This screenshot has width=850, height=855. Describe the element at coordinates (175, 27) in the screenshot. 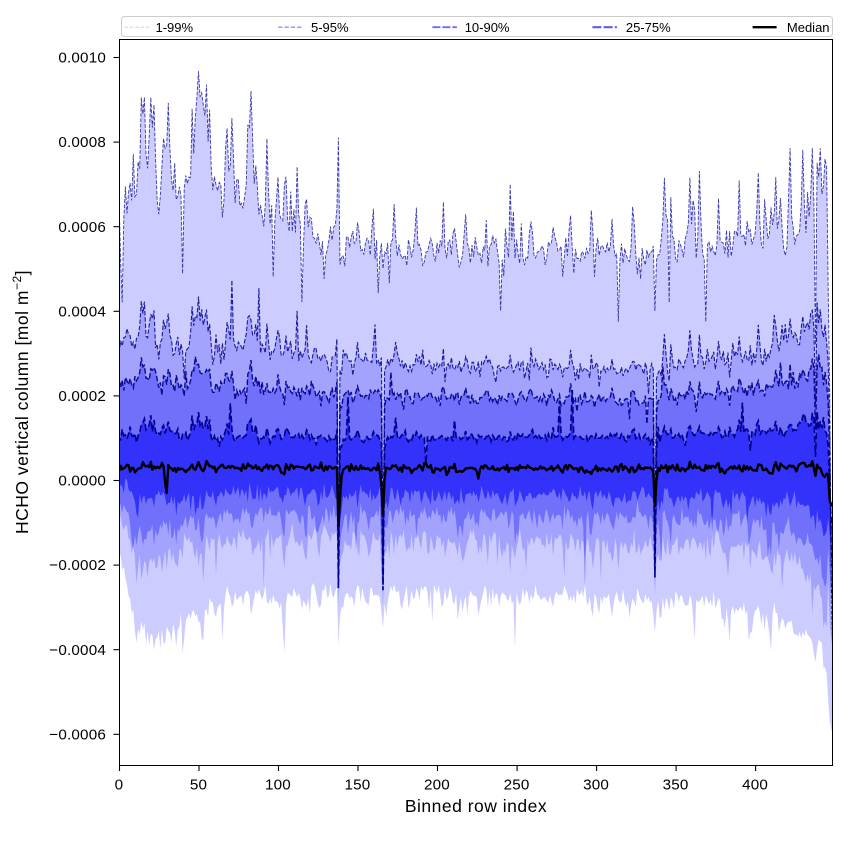

I see `svg-text: 1-99%` at that location.